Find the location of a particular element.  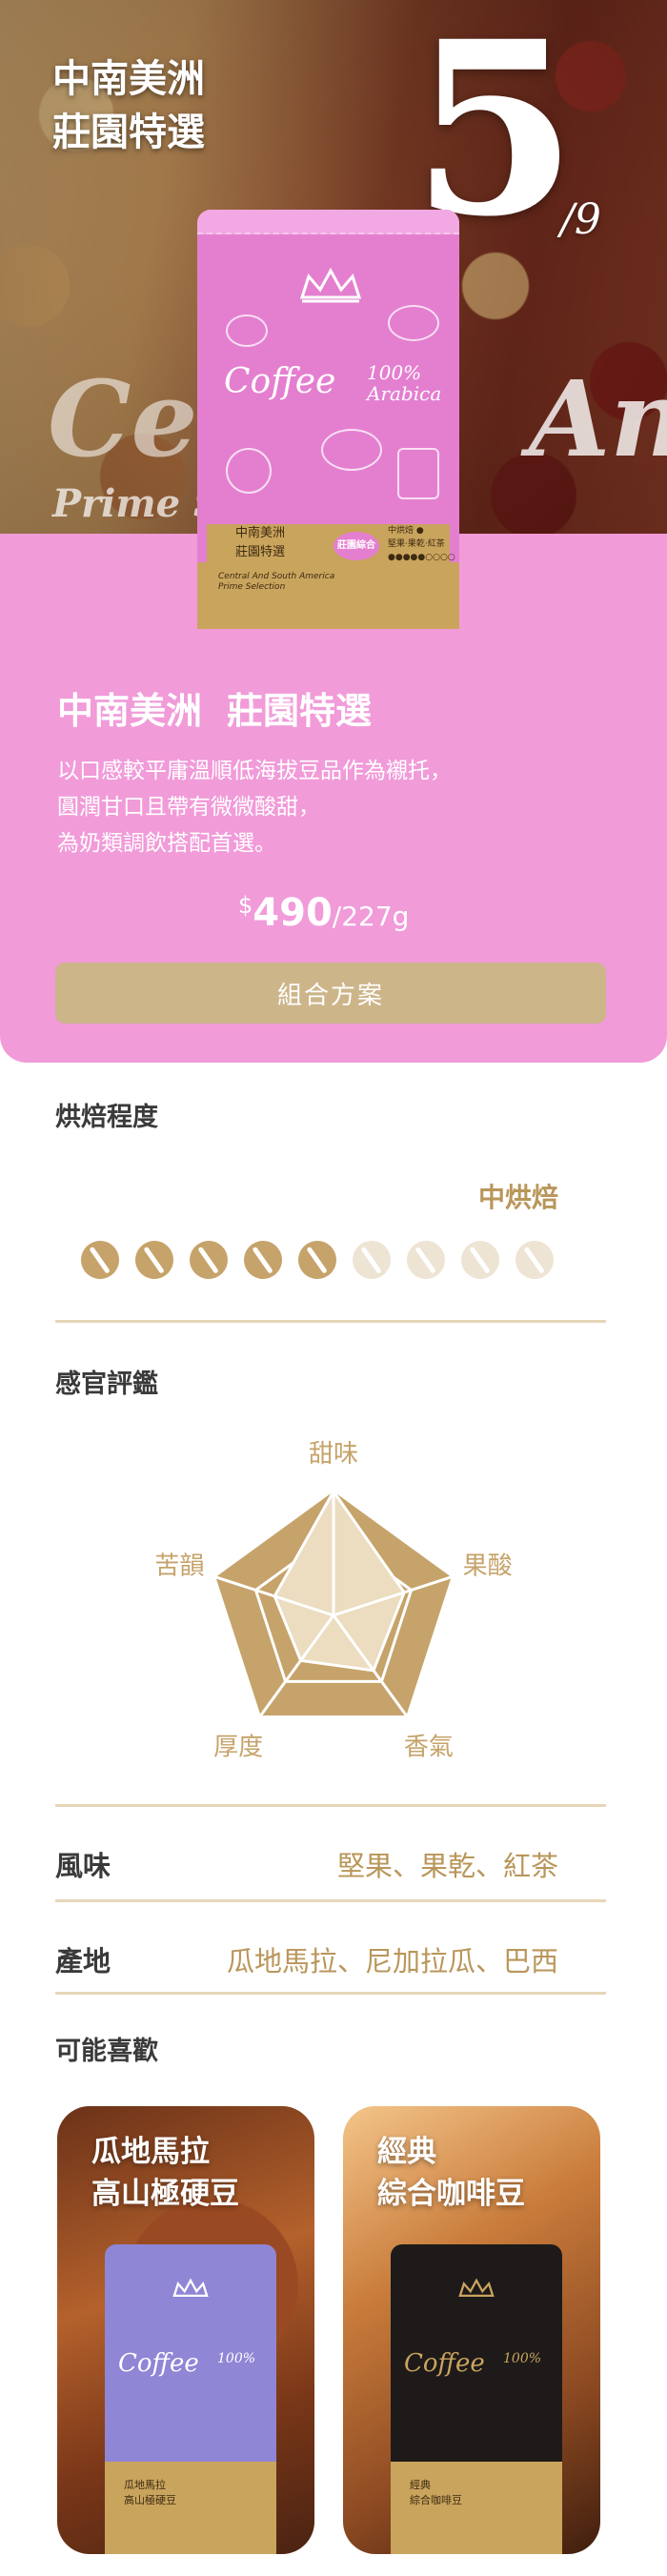

price-currency: $ is located at coordinates (245, 906).